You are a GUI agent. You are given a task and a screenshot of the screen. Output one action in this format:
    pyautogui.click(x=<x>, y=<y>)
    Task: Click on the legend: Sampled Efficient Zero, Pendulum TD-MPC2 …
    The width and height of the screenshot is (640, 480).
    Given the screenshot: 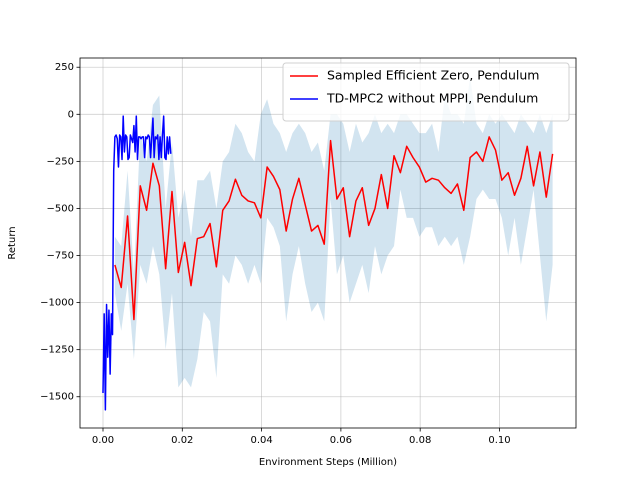 What is the action you would take?
    pyautogui.click(x=426, y=92)
    